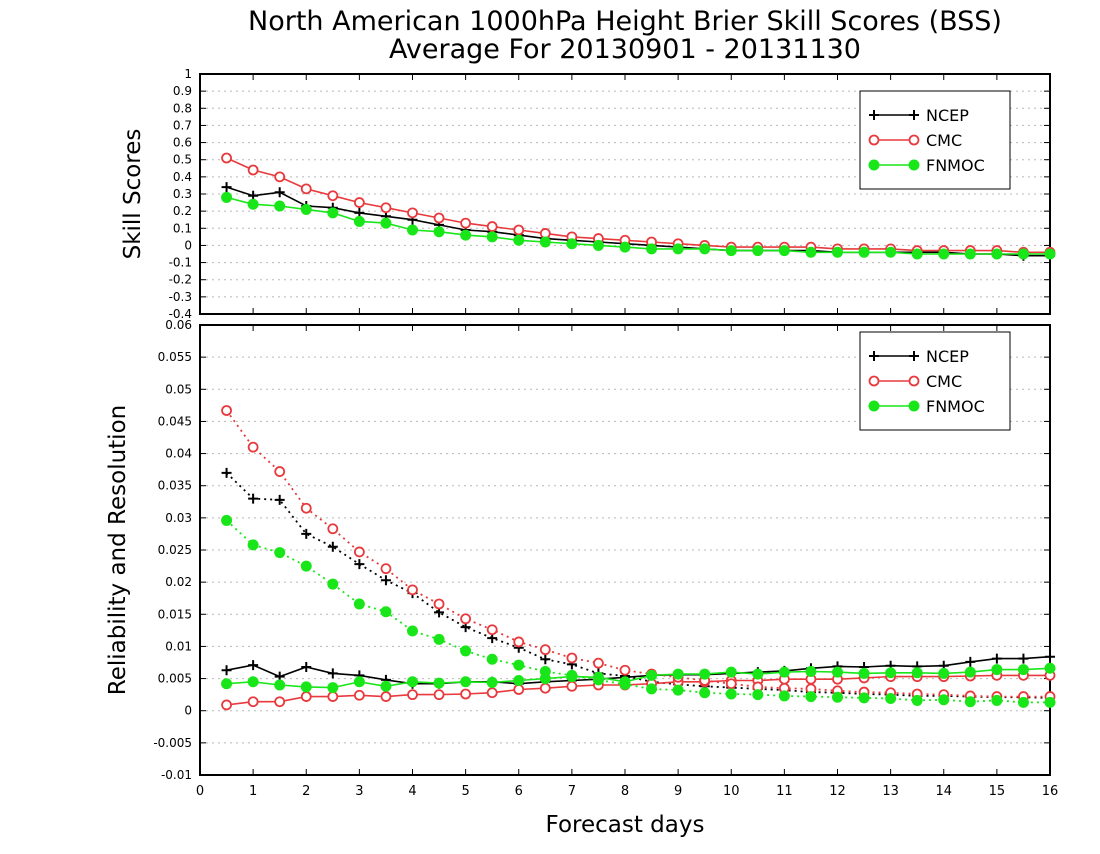 The width and height of the screenshot is (1100, 854). Describe the element at coordinates (175, 679) in the screenshot. I see `reliab-ytick-label: 0.005` at that location.